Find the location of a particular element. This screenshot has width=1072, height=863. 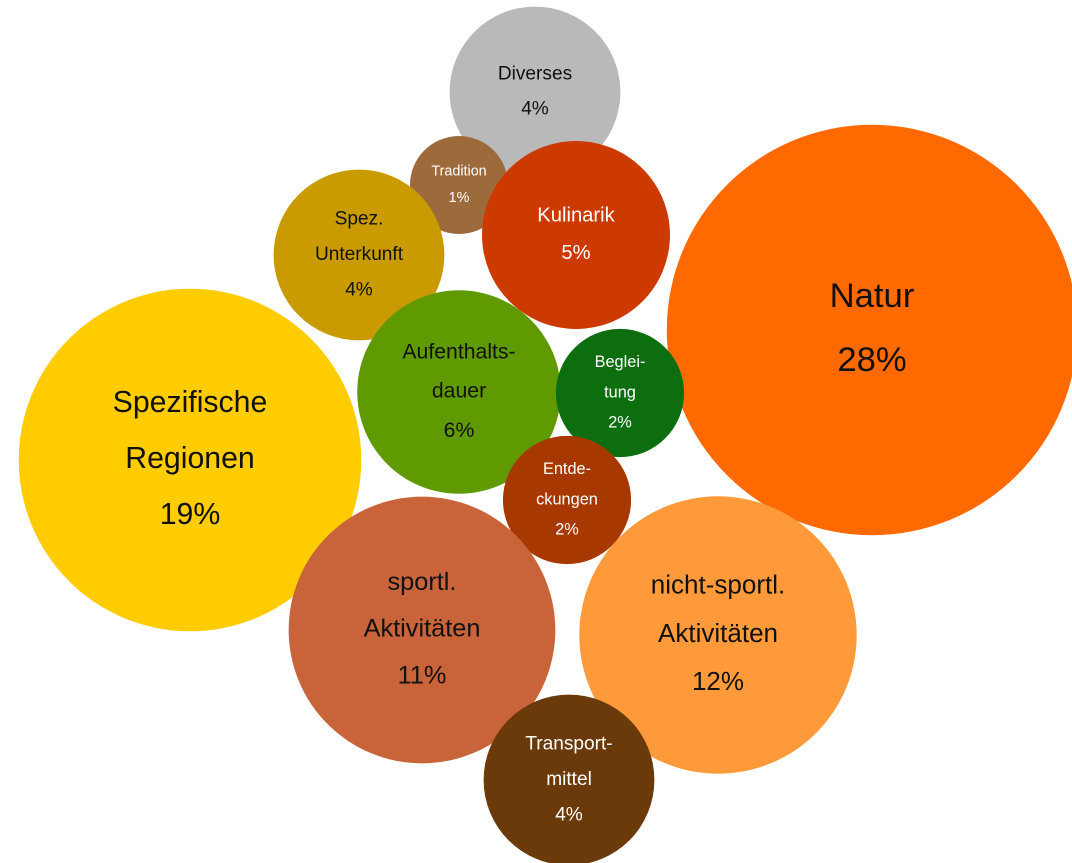

bubble-value-label: 1% is located at coordinates (459, 198).